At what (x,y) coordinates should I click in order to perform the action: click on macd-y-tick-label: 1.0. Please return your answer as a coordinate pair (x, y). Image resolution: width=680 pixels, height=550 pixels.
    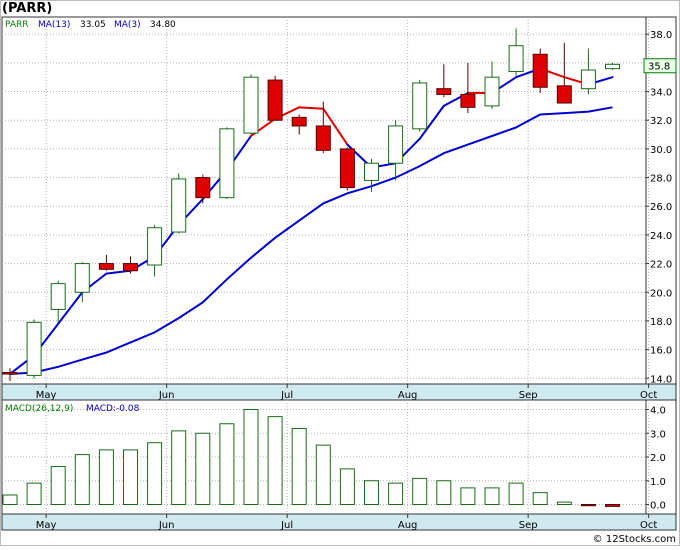
    Looking at the image, I should click on (658, 482).